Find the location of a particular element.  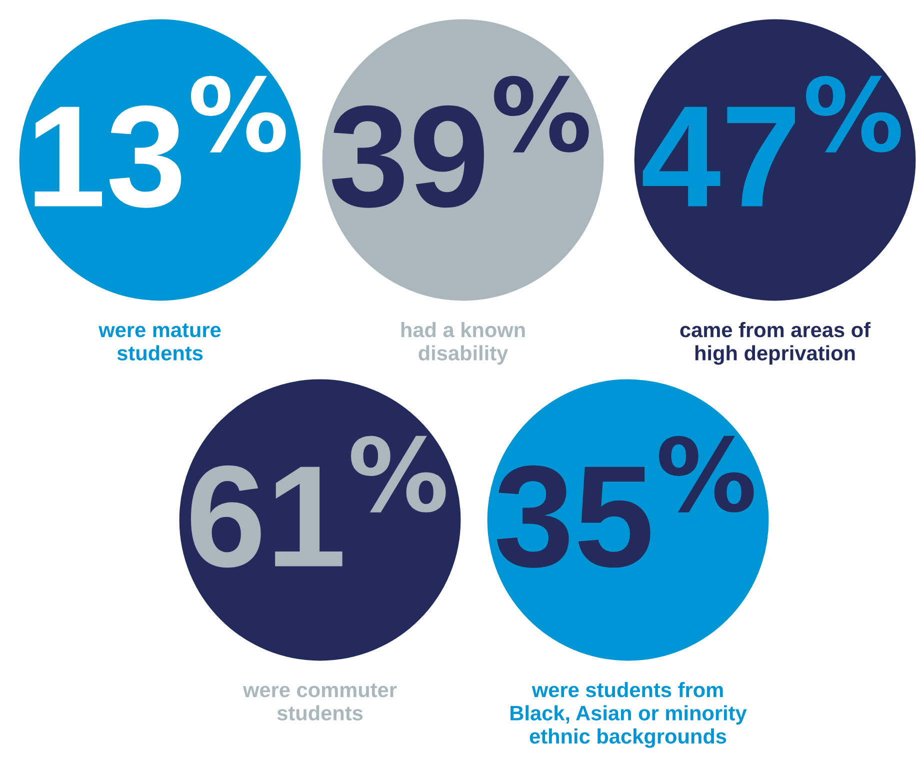

category-label: had a known disability is located at coordinates (463, 343).